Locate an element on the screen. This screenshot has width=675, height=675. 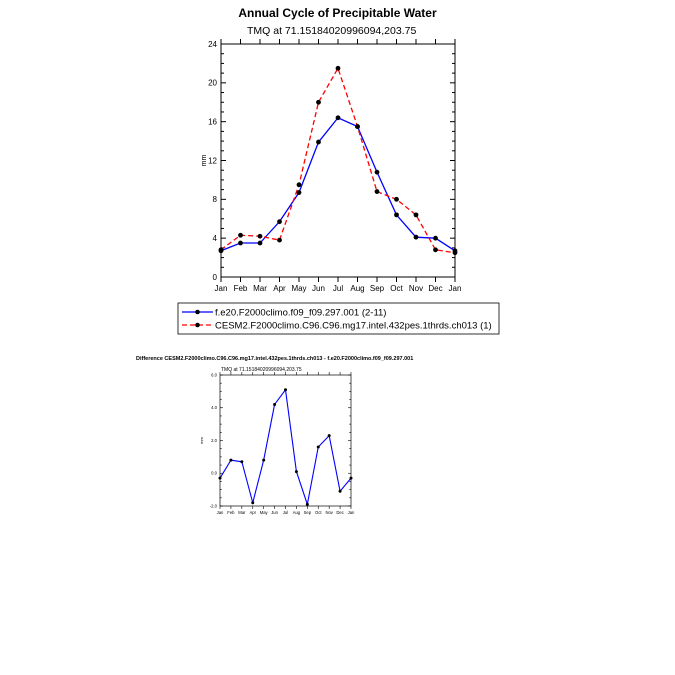
main-series-group is located at coordinates (338, 160).